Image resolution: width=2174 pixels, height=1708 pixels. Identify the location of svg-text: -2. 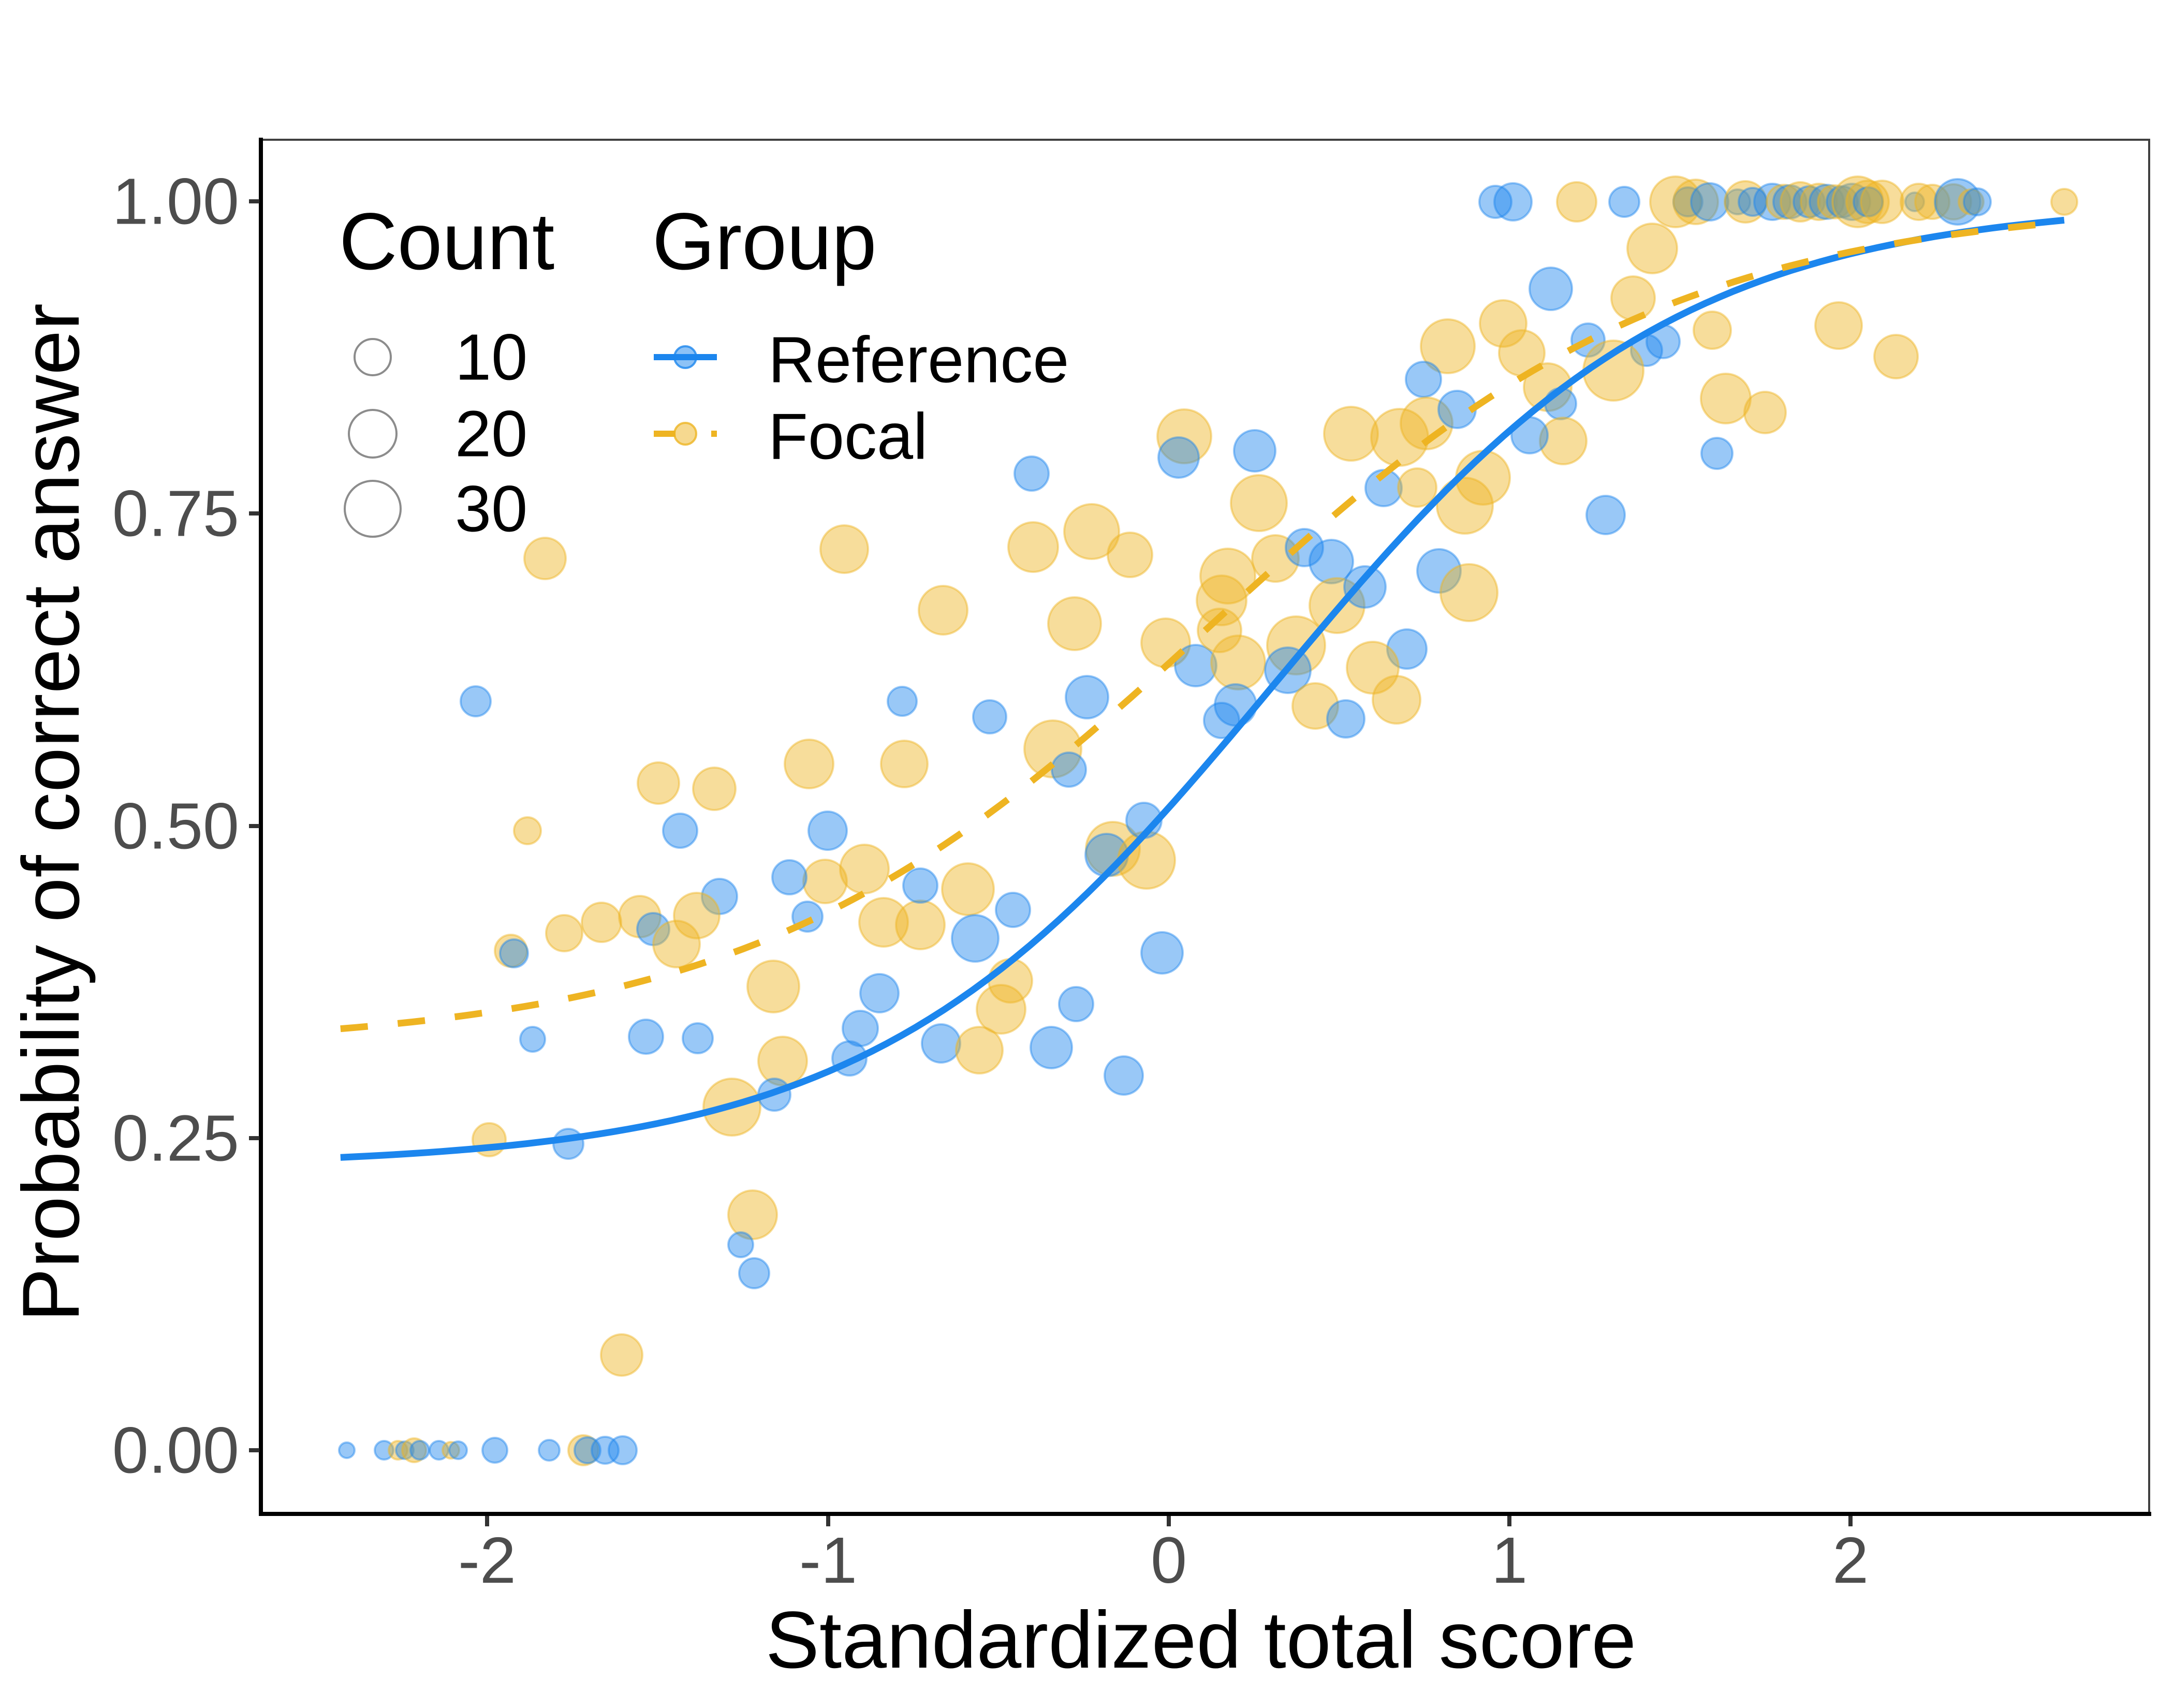
(487, 1560).